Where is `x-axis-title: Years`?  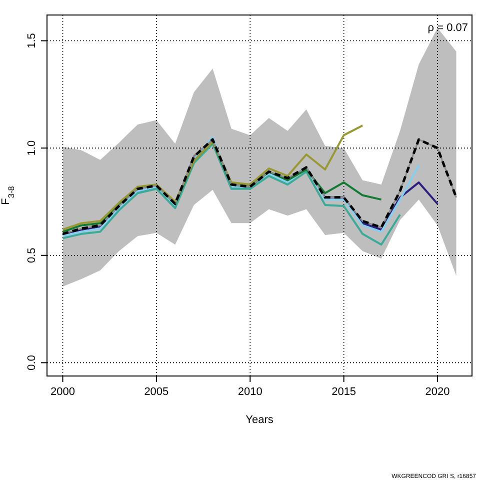 x-axis-title: Years is located at coordinates (260, 420).